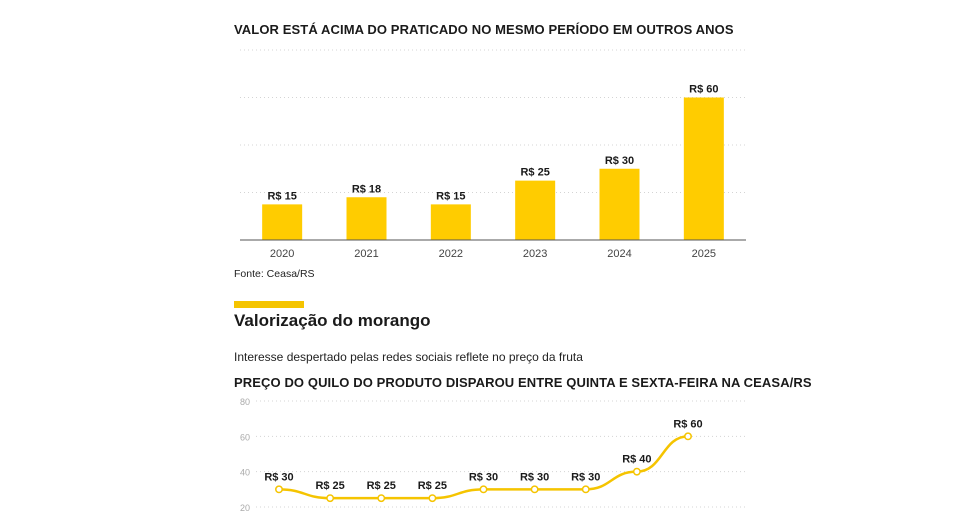  Describe the element at coordinates (535, 254) in the screenshot. I see `bar-category-label: 2023` at that location.